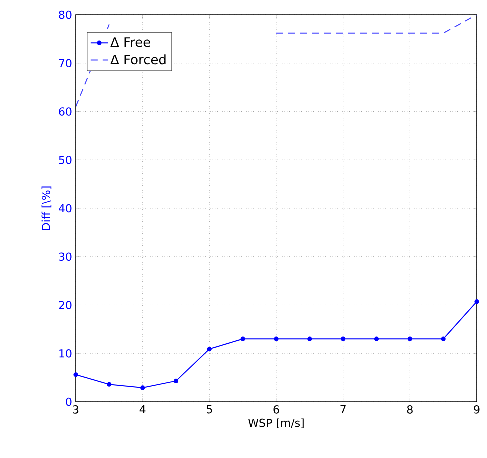 Image resolution: width=487 pixels, height=458 pixels. What do you see at coordinates (143, 410) in the screenshot?
I see `x-tick-label: 4` at bounding box center [143, 410].